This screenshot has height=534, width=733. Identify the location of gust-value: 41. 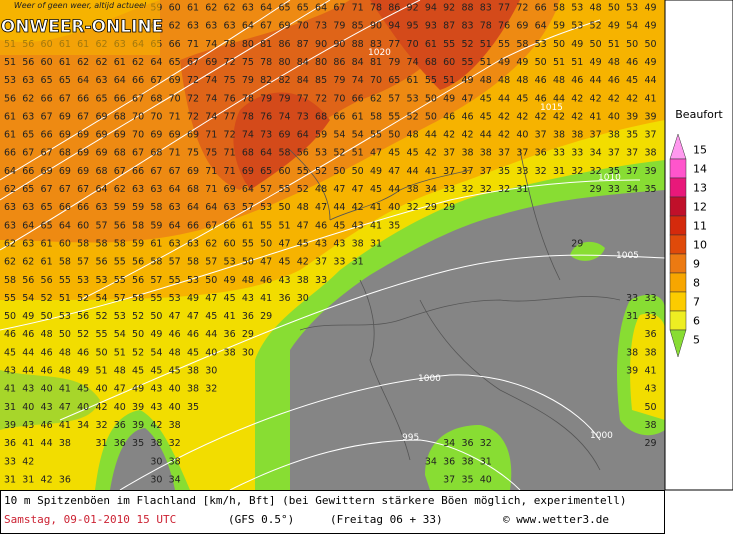
(650, 371).